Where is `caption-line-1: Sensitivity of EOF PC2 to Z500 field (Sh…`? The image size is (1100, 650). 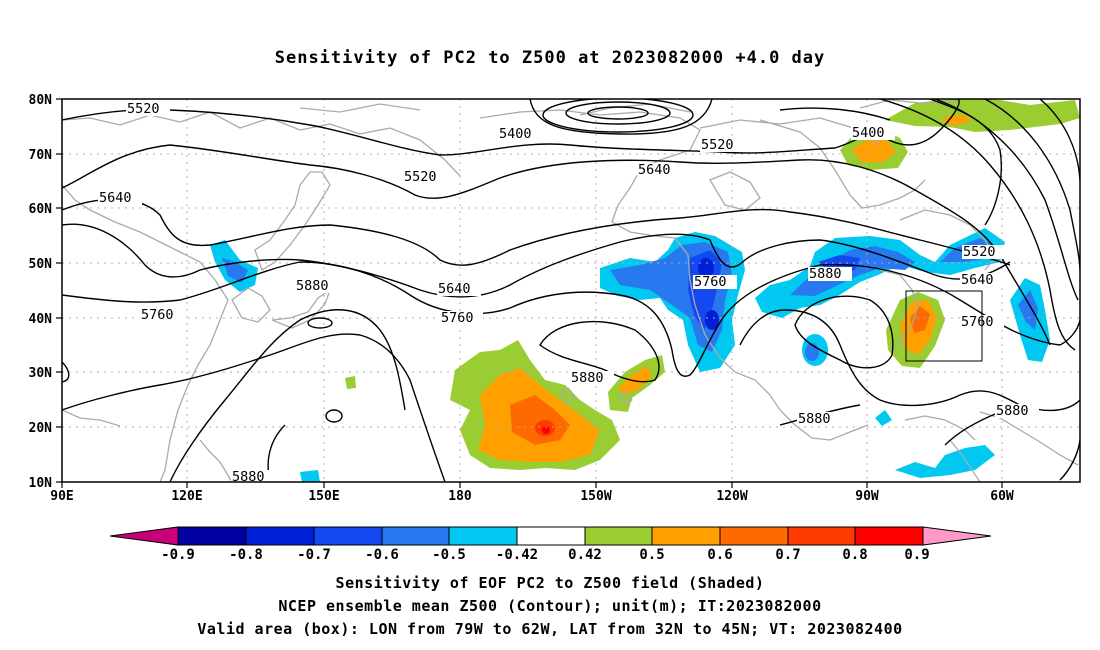
caption-line-1: Sensitivity of EOF PC2 to Z500 field (Sh… is located at coordinates (550, 583).